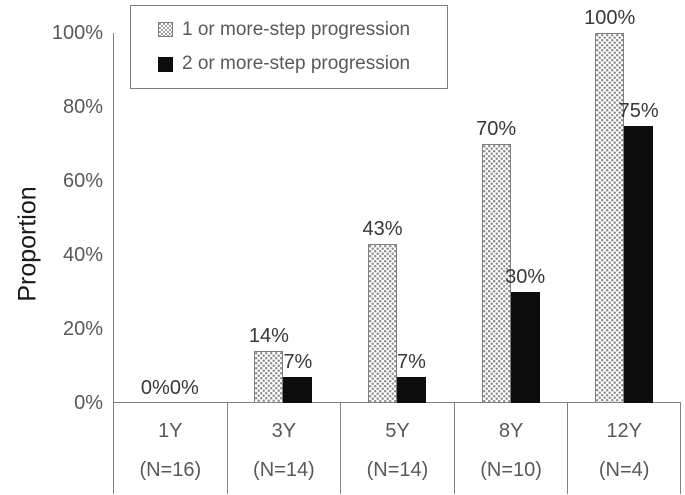  What do you see at coordinates (170, 431) in the screenshot?
I see `x-category-label: 1Y` at bounding box center [170, 431].